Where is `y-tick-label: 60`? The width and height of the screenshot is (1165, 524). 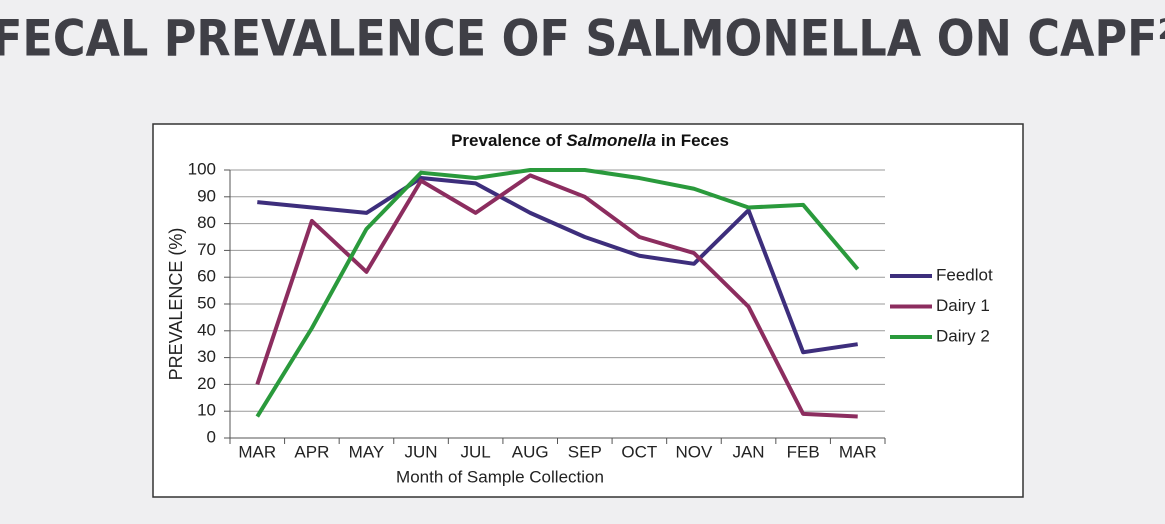
y-tick-label: 60 is located at coordinates (206, 276).